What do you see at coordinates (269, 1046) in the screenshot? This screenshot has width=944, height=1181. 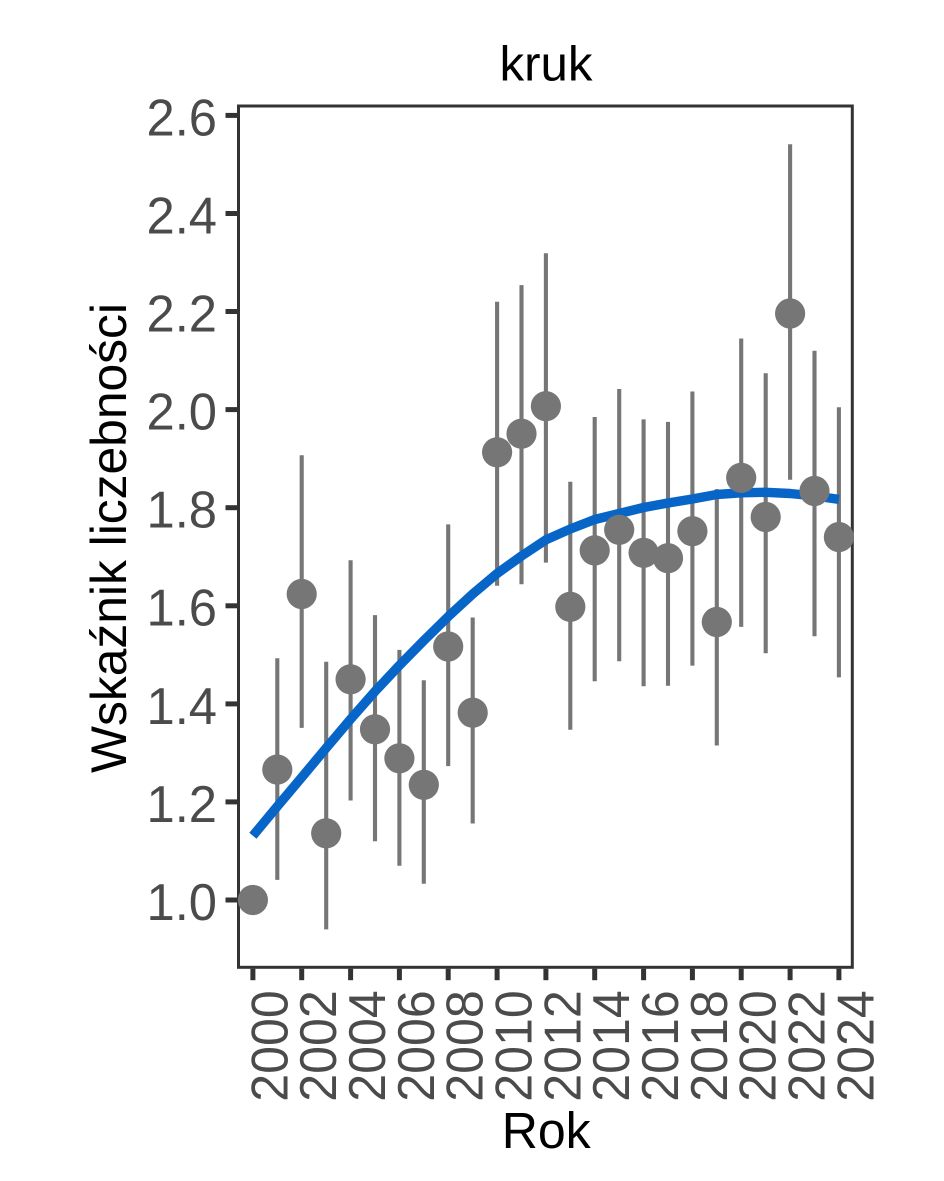 I see `svg-text: 2000` at bounding box center [269, 1046].